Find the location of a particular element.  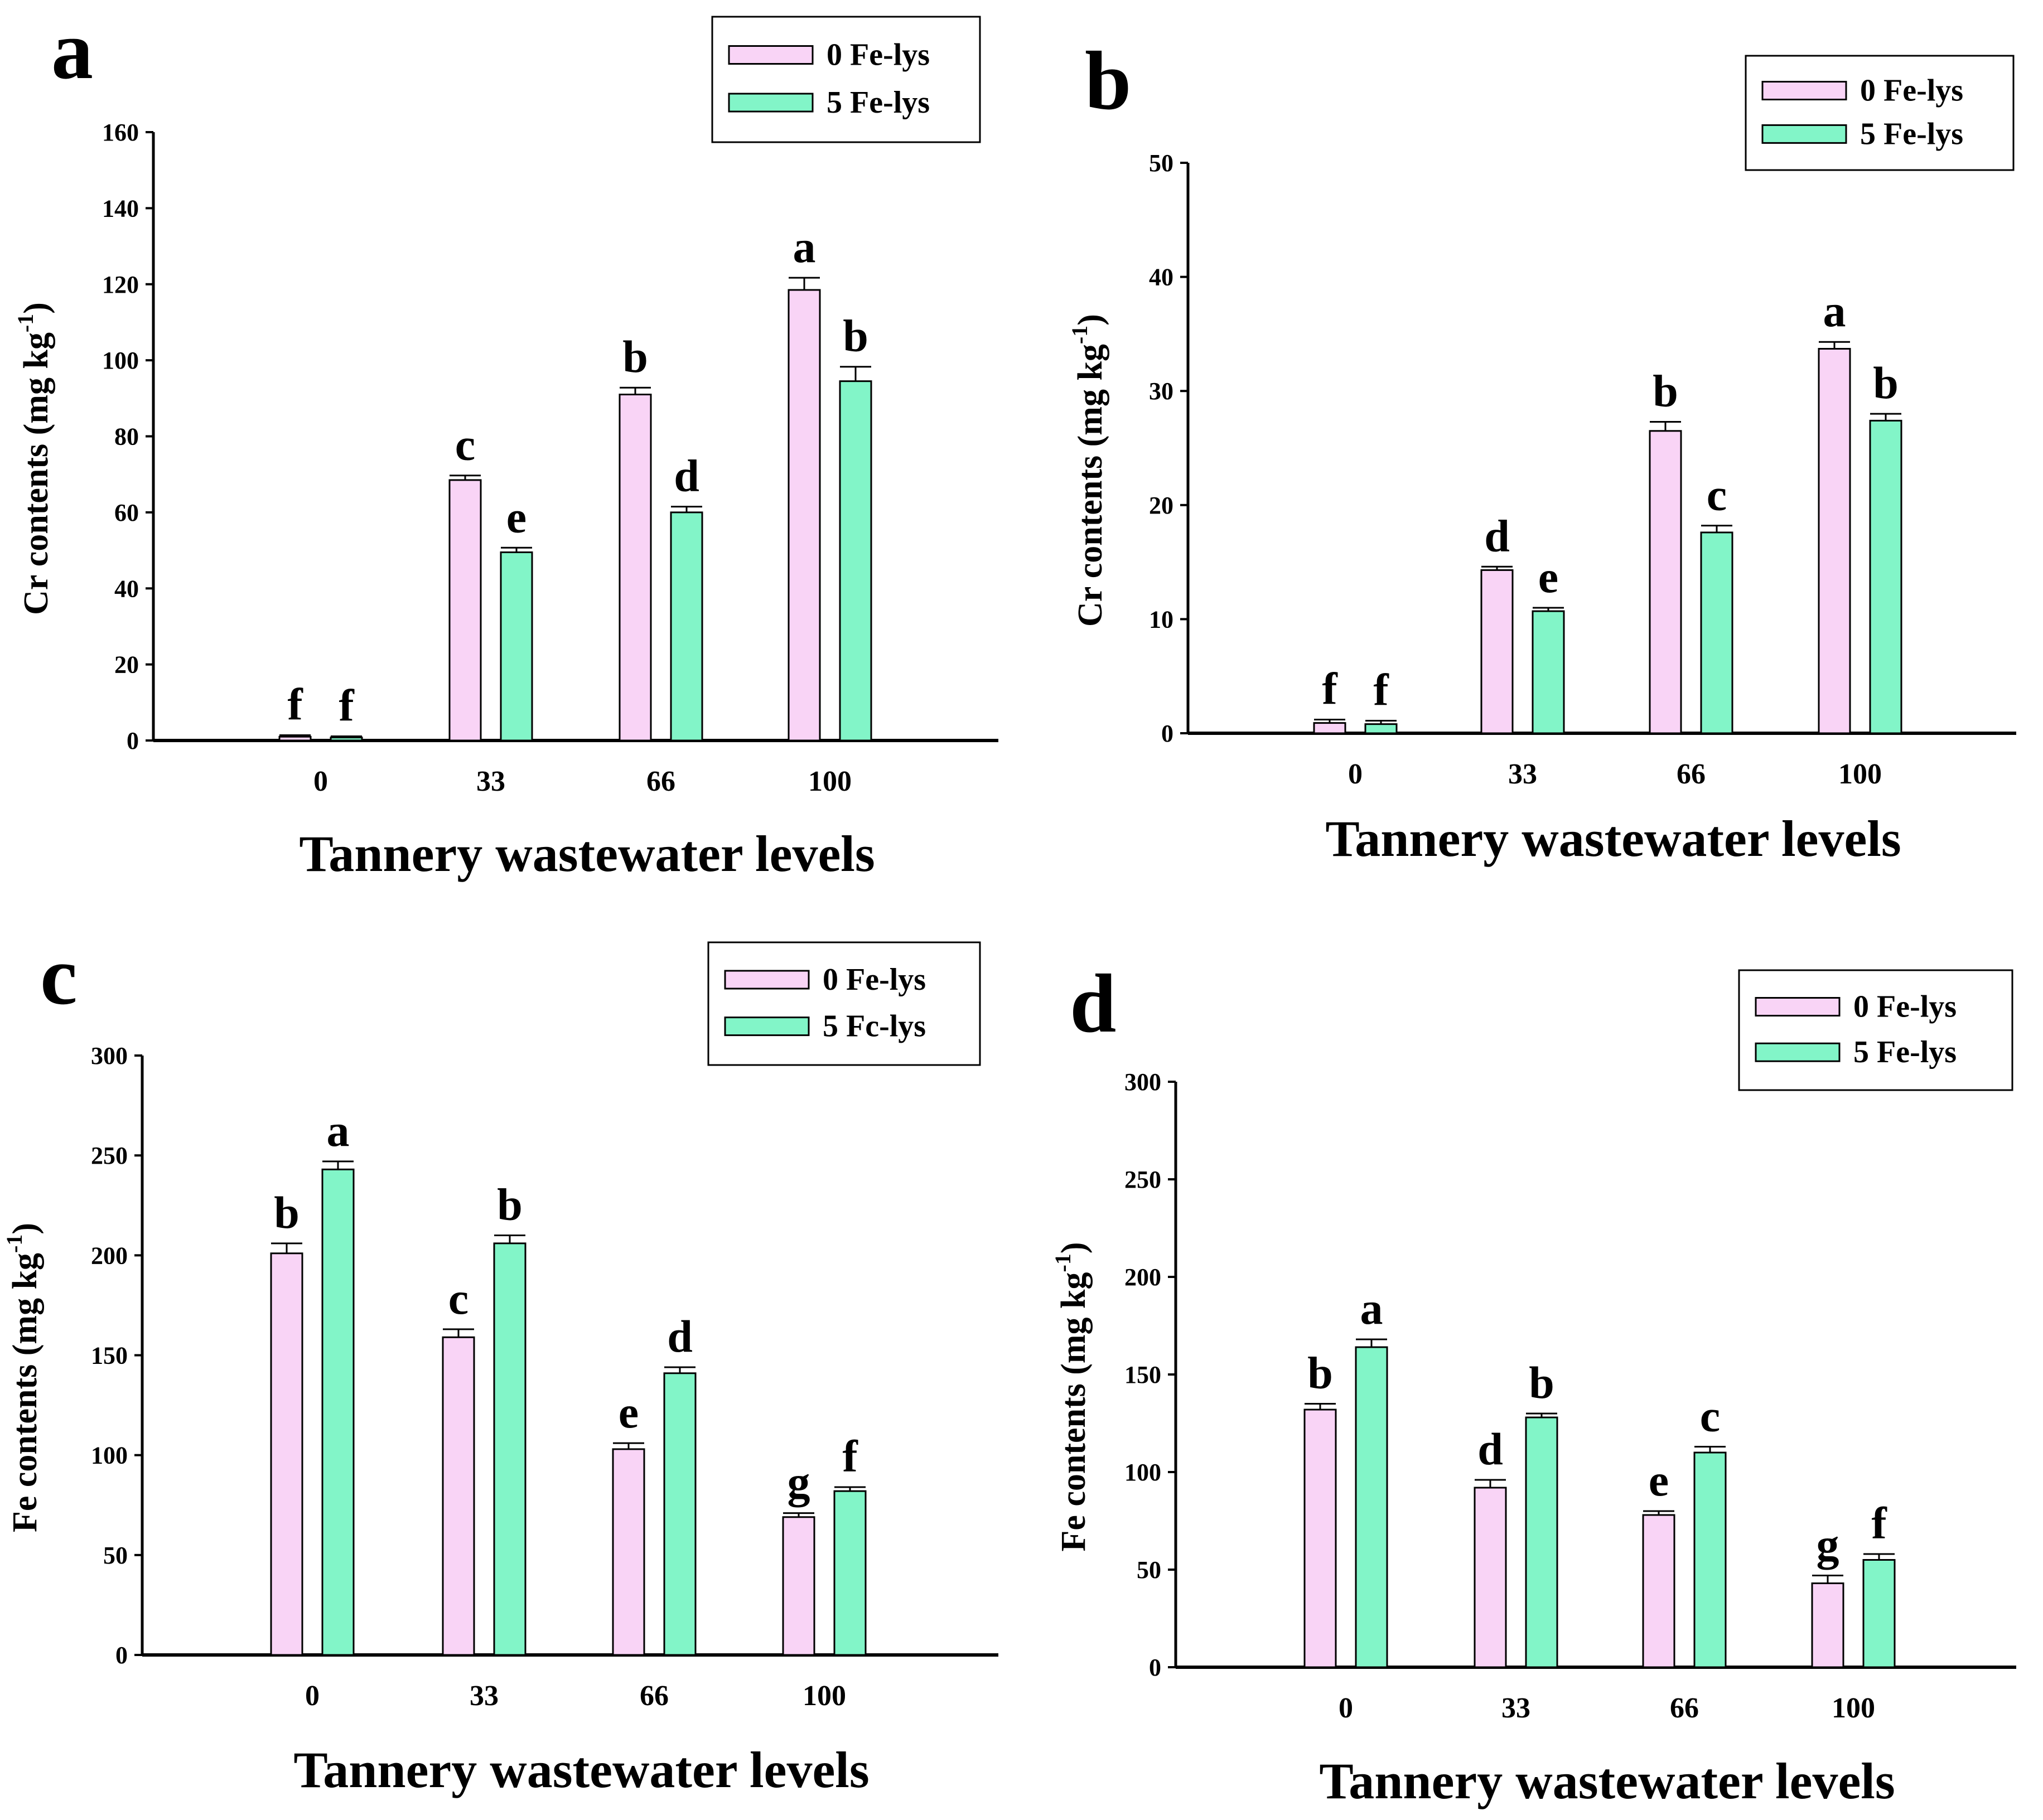

y-tick-label: 100 is located at coordinates (120, 360).